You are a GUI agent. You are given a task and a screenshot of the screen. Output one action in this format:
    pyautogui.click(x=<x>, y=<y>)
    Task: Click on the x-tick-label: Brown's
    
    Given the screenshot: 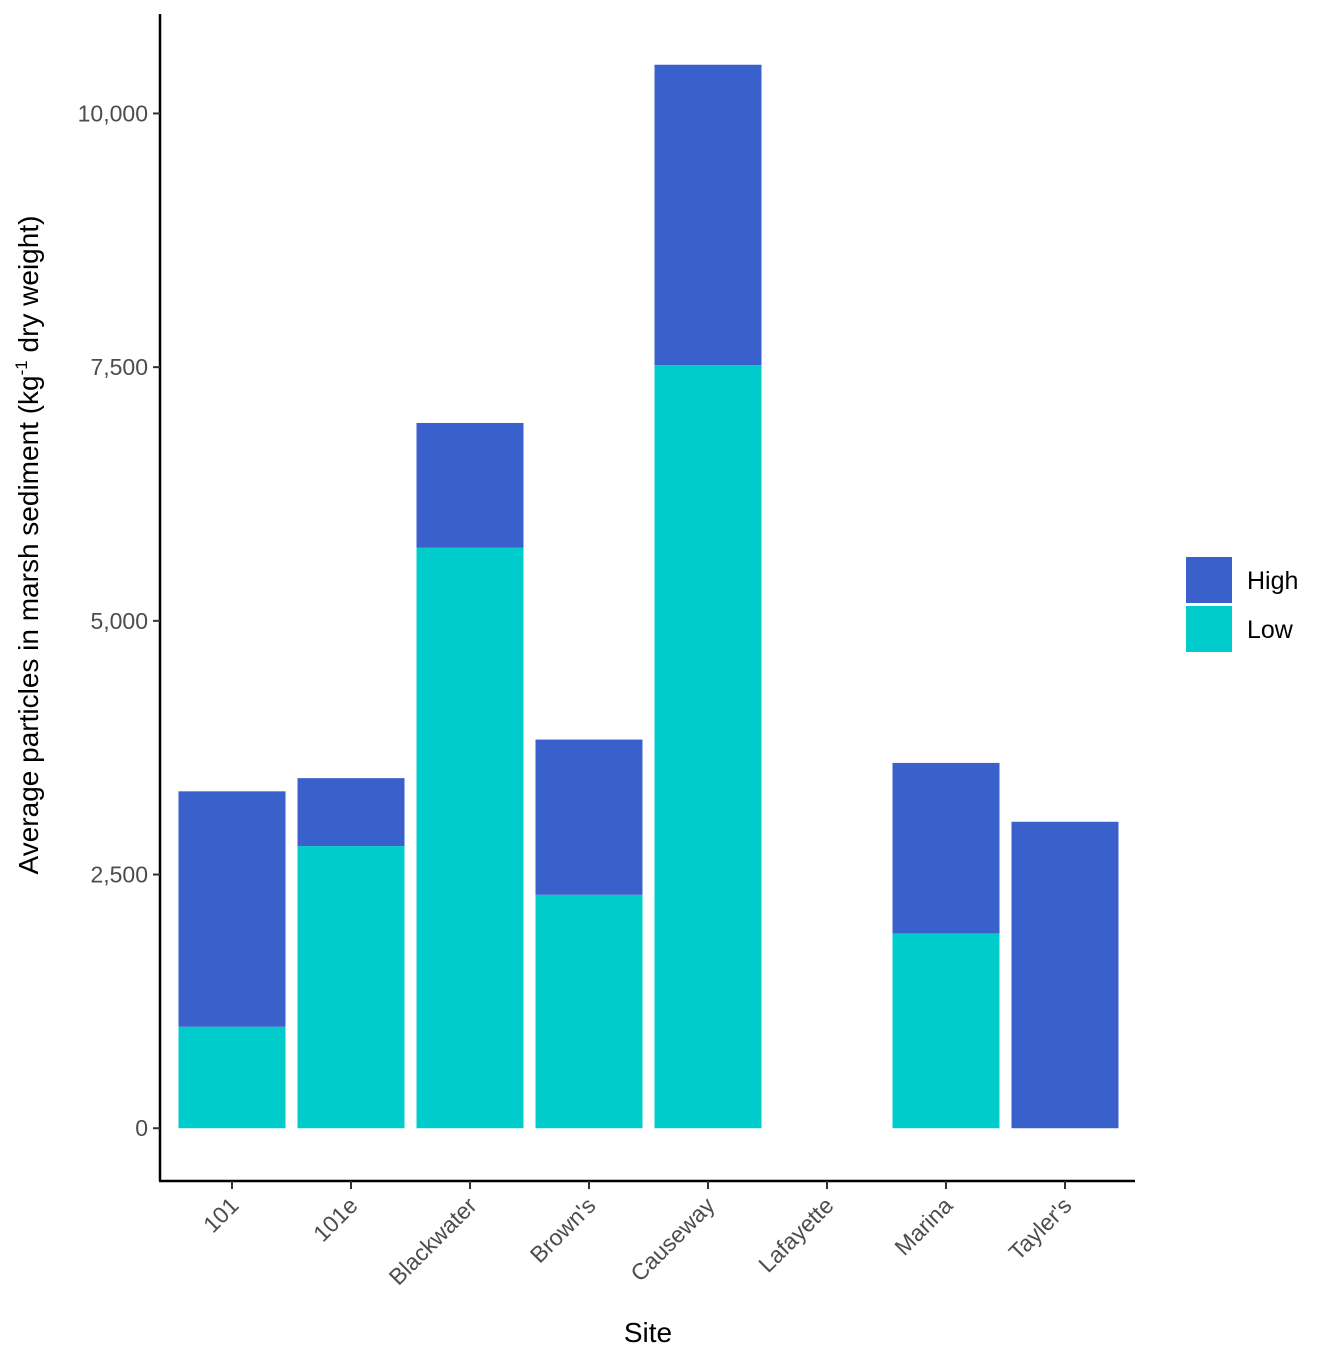 What is the action you would take?
    pyautogui.click(x=563, y=1230)
    